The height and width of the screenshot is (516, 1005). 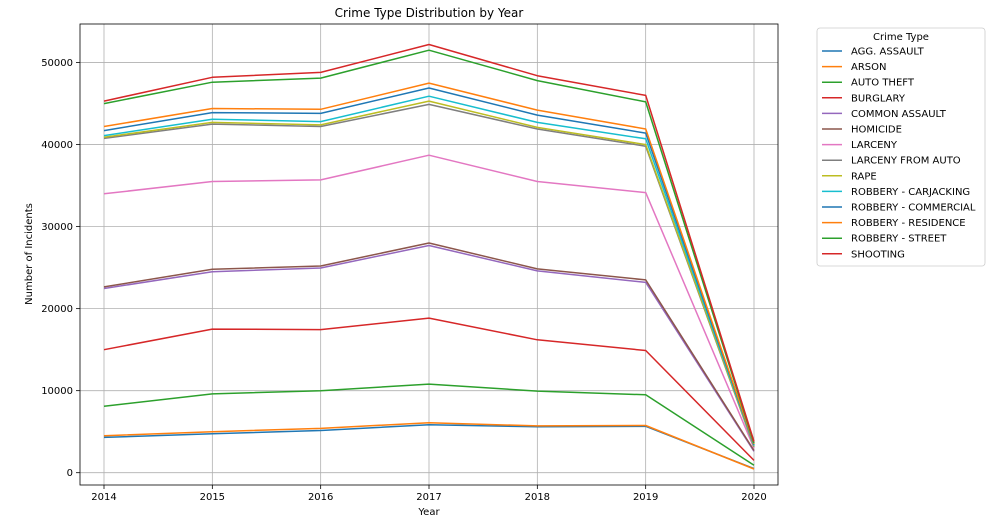 What do you see at coordinates (878, 98) in the screenshot?
I see `legend-label-burglary: BURGLARY` at bounding box center [878, 98].